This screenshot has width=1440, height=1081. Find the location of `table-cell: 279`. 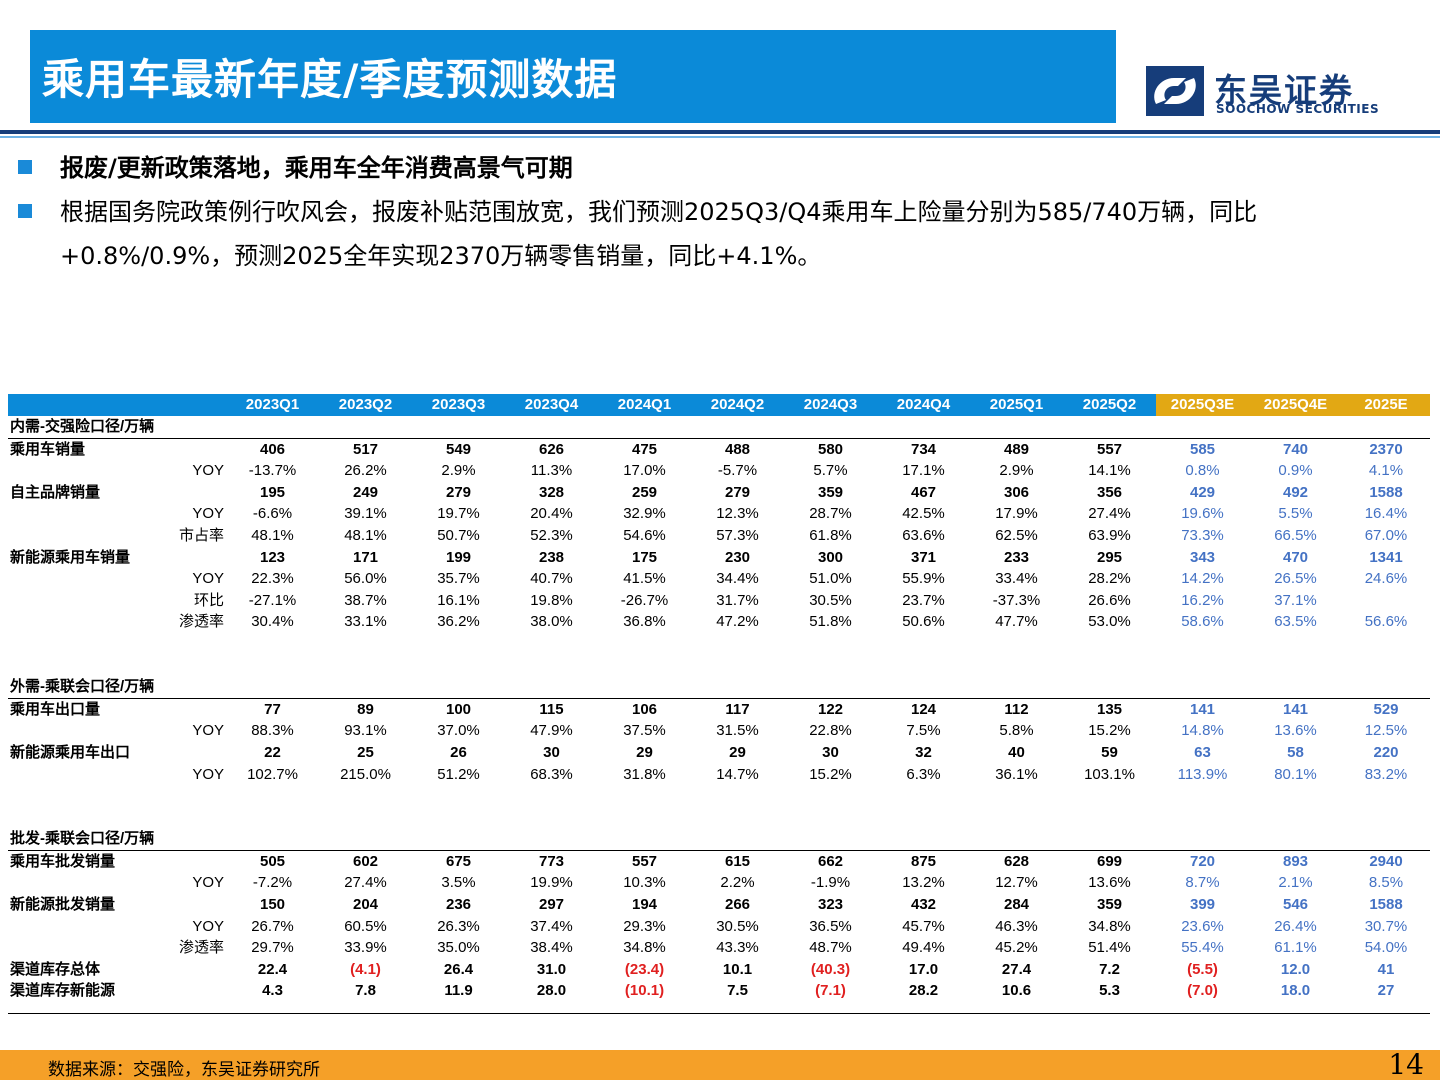

table-cell: 279 is located at coordinates (737, 492).